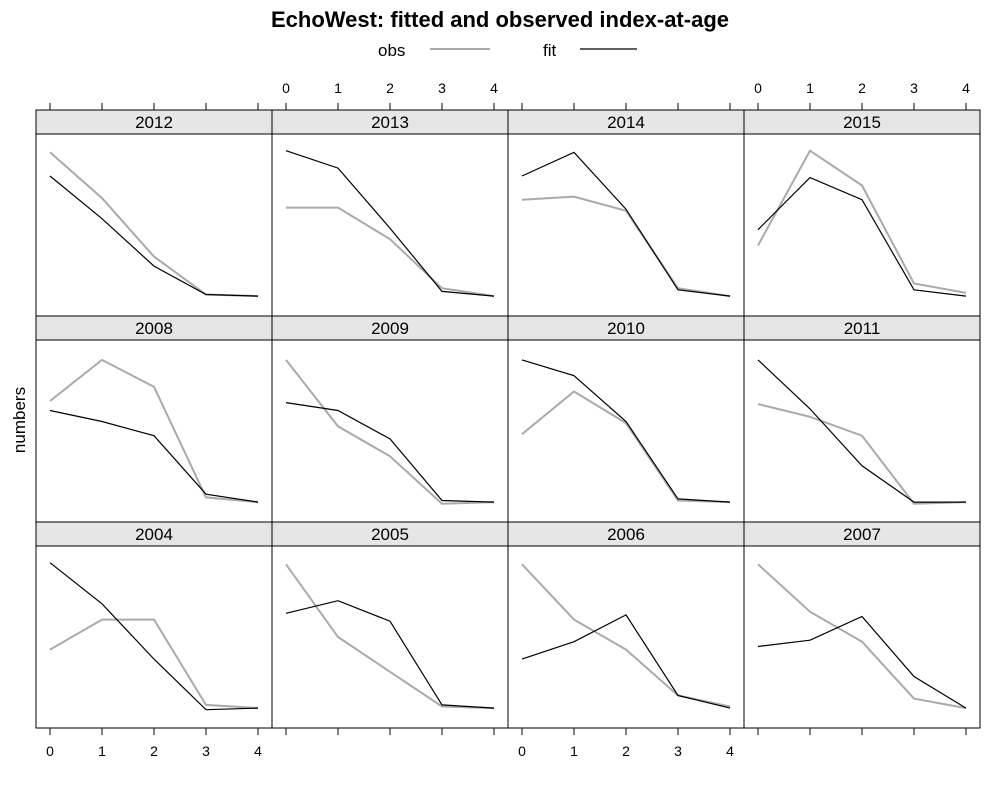 This screenshot has height=800, width=1000. I want to click on series-obs-2008, so click(154, 431).